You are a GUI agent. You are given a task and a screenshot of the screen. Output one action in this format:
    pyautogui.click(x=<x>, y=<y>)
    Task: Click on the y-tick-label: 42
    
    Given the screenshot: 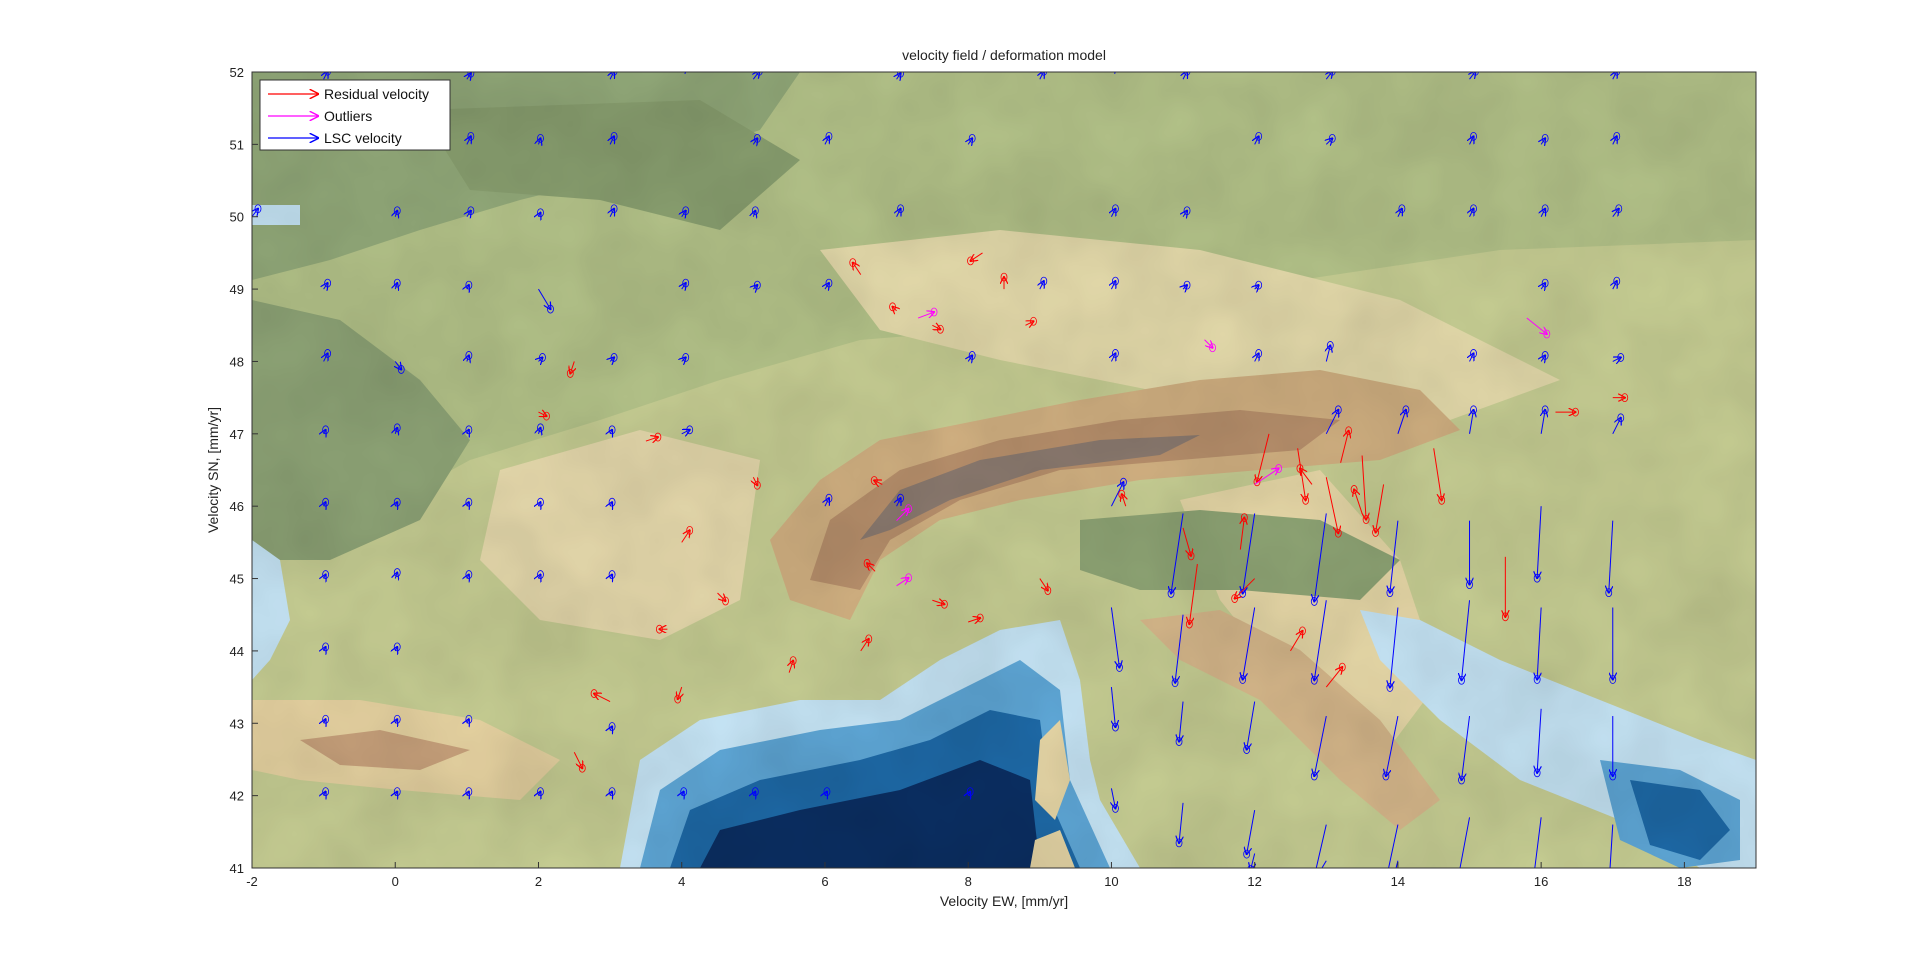 What is the action you would take?
    pyautogui.click(x=237, y=796)
    